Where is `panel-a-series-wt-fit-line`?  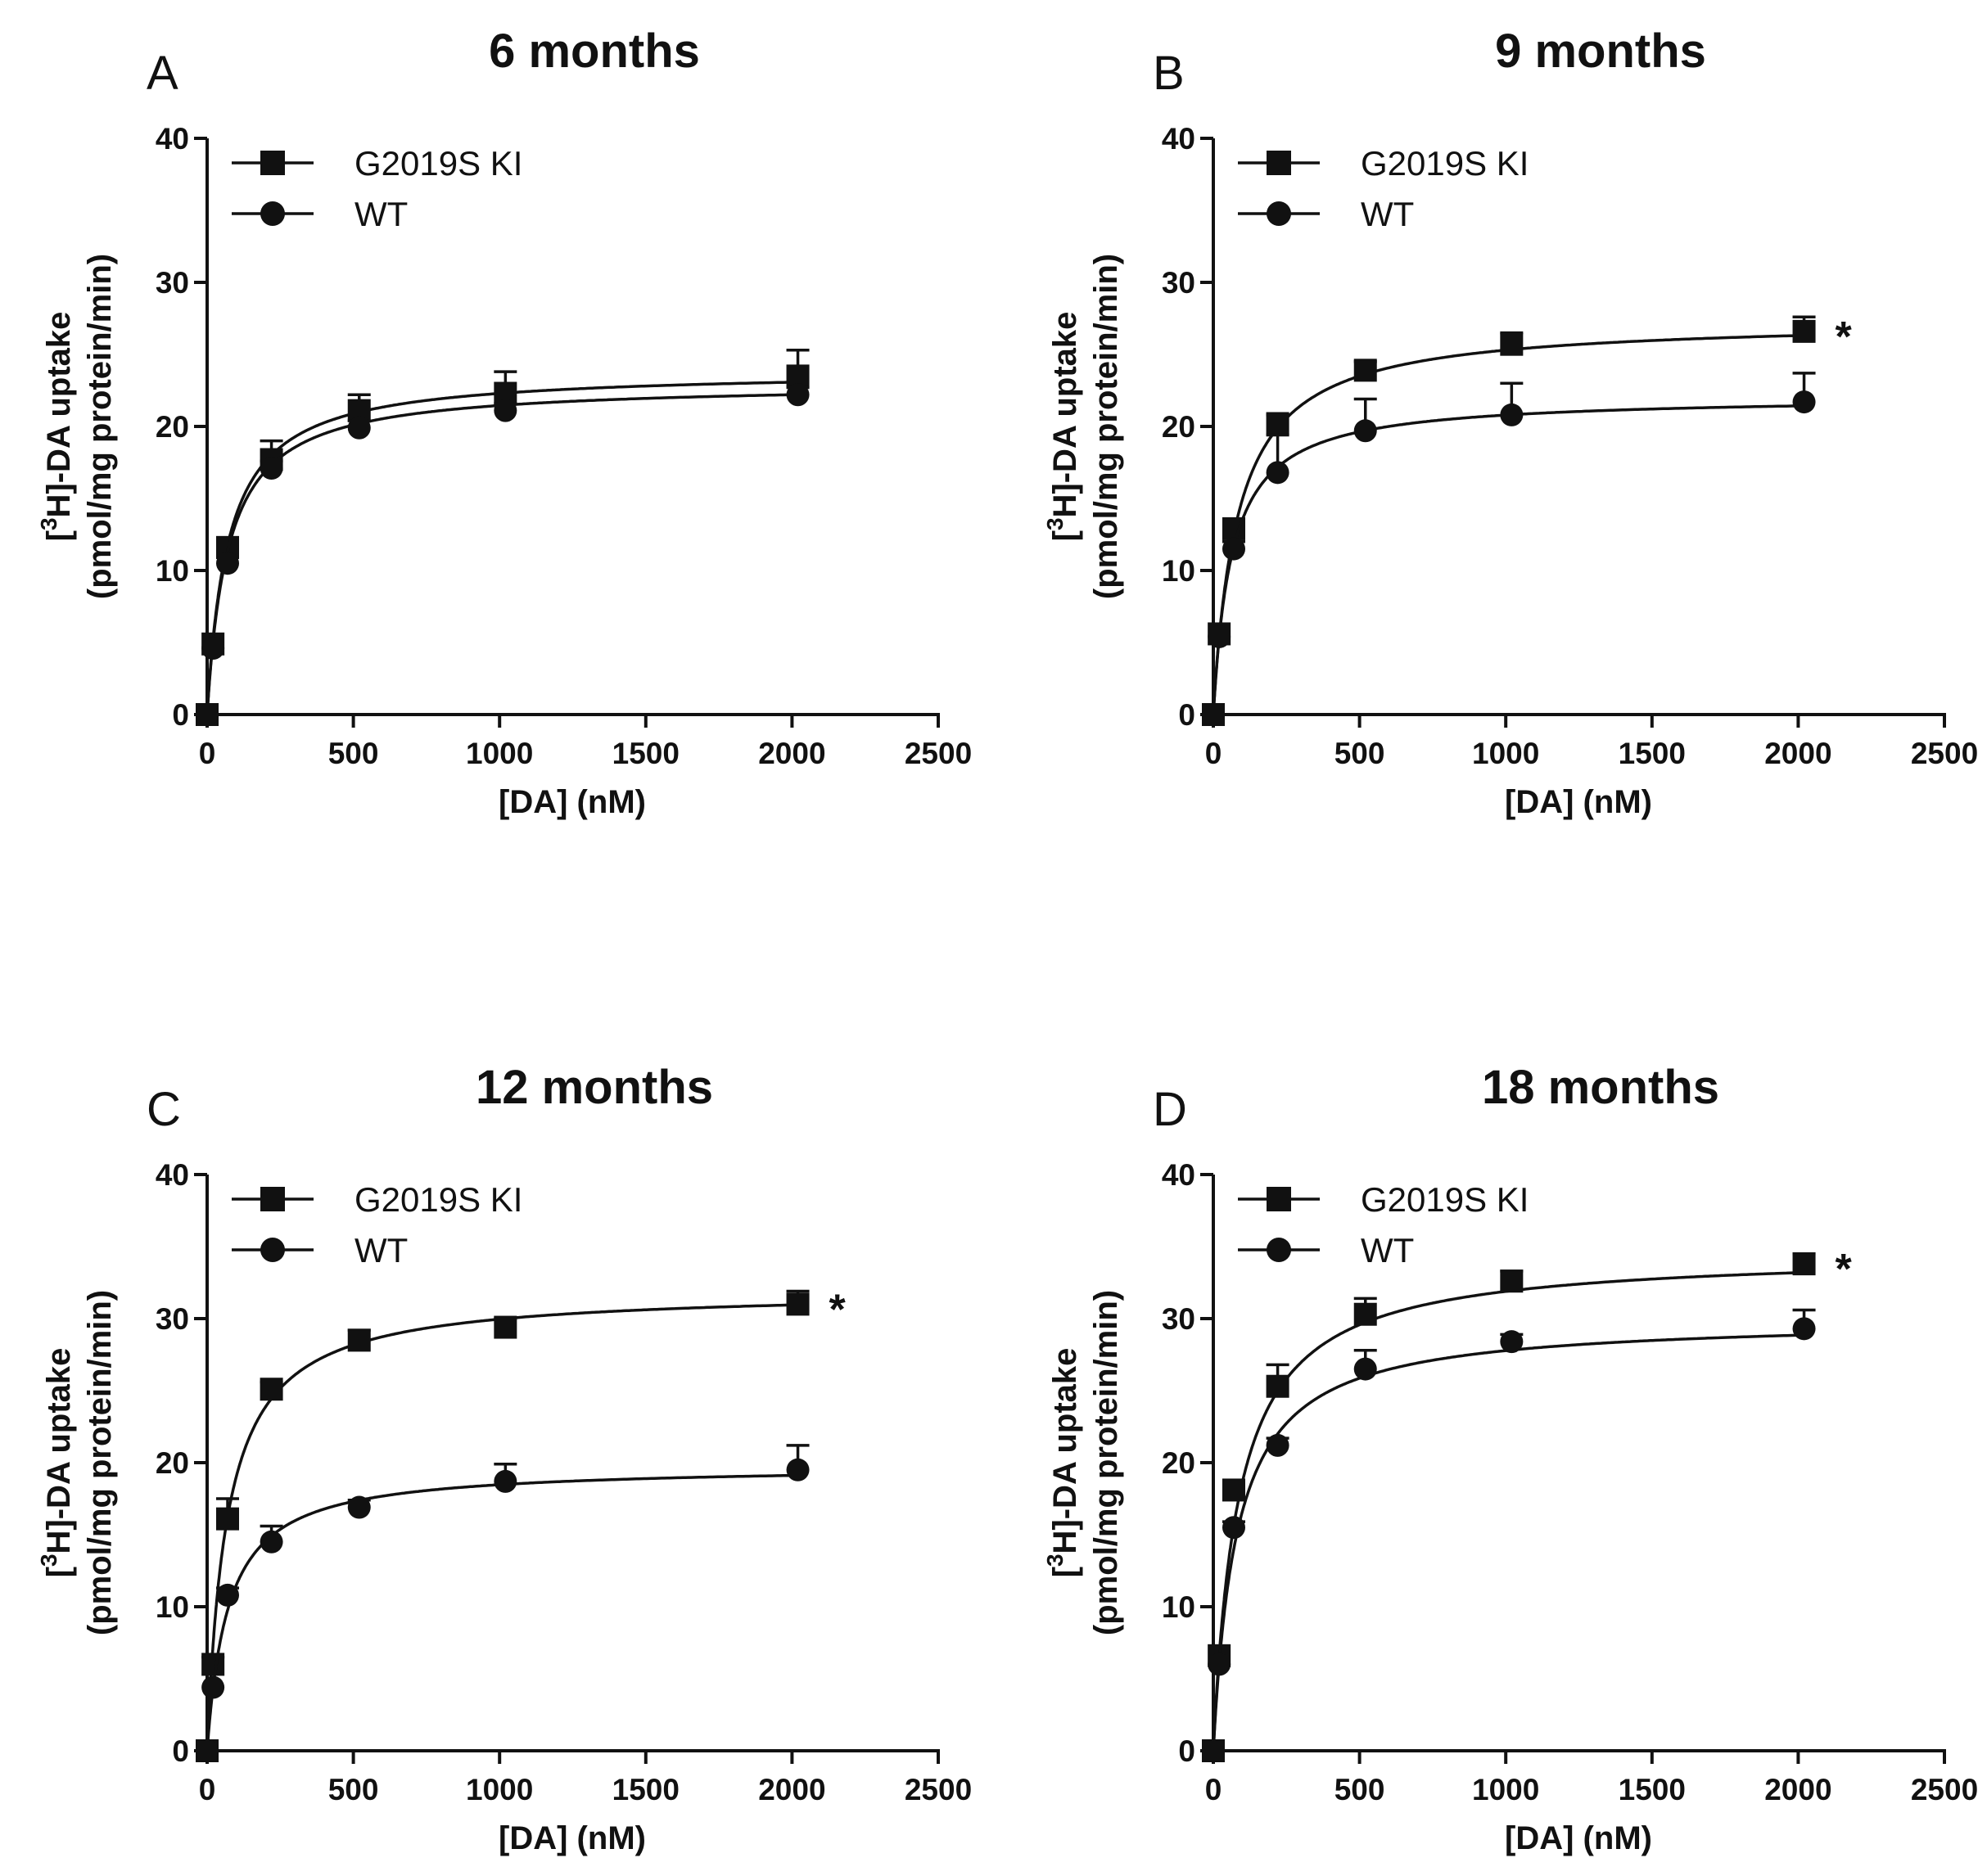 panel-a-series-wt-fit-line is located at coordinates (502, 554).